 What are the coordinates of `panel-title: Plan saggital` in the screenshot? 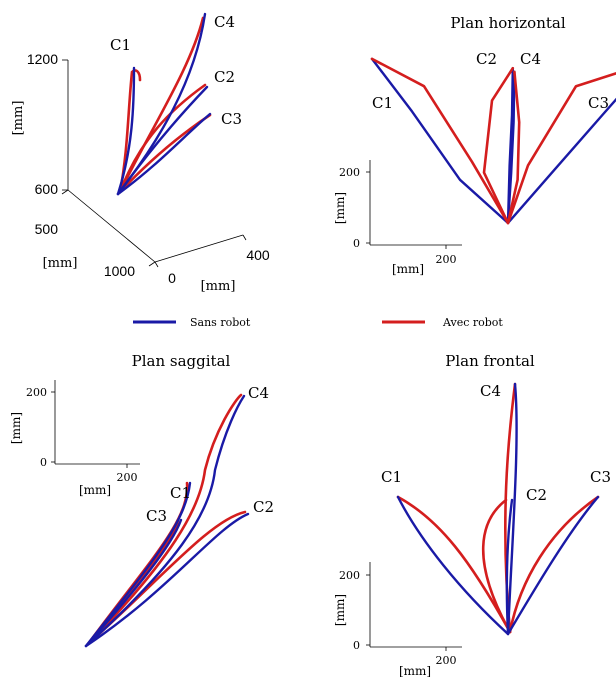 It's located at (181, 361).